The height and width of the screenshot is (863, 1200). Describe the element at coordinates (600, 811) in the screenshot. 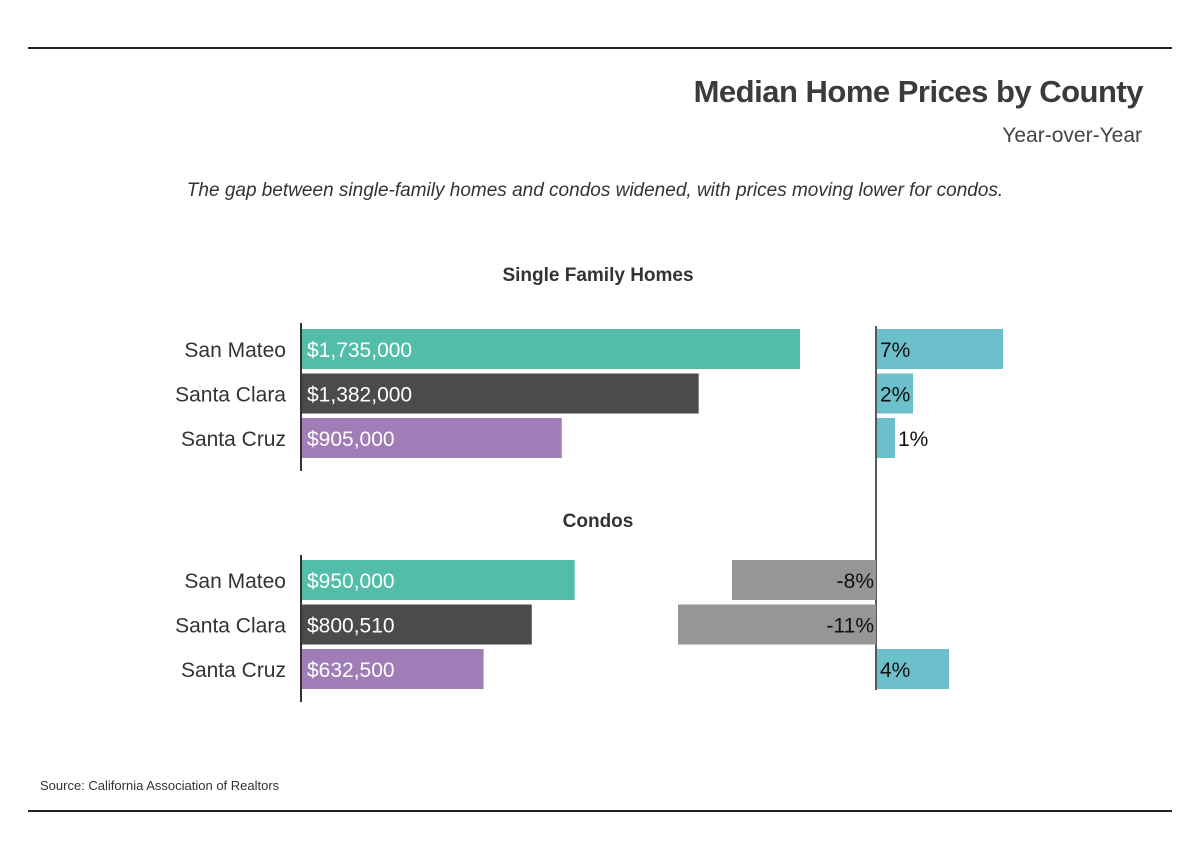

I see `bottom-rule` at that location.